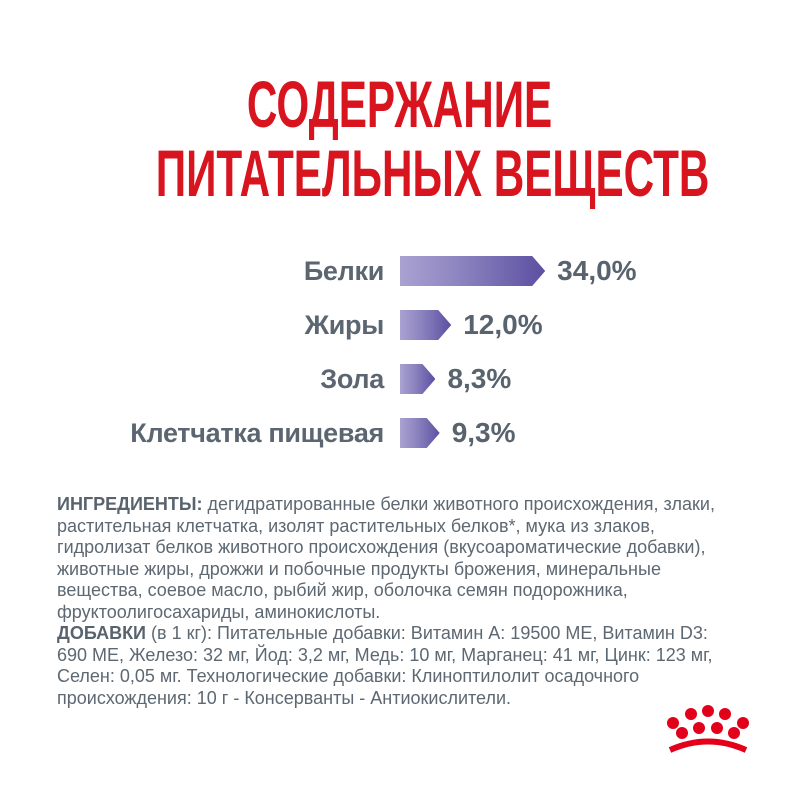 This screenshot has width=800, height=800. What do you see at coordinates (344, 324) in the screenshot?
I see `nutrient-label: Жиры` at bounding box center [344, 324].